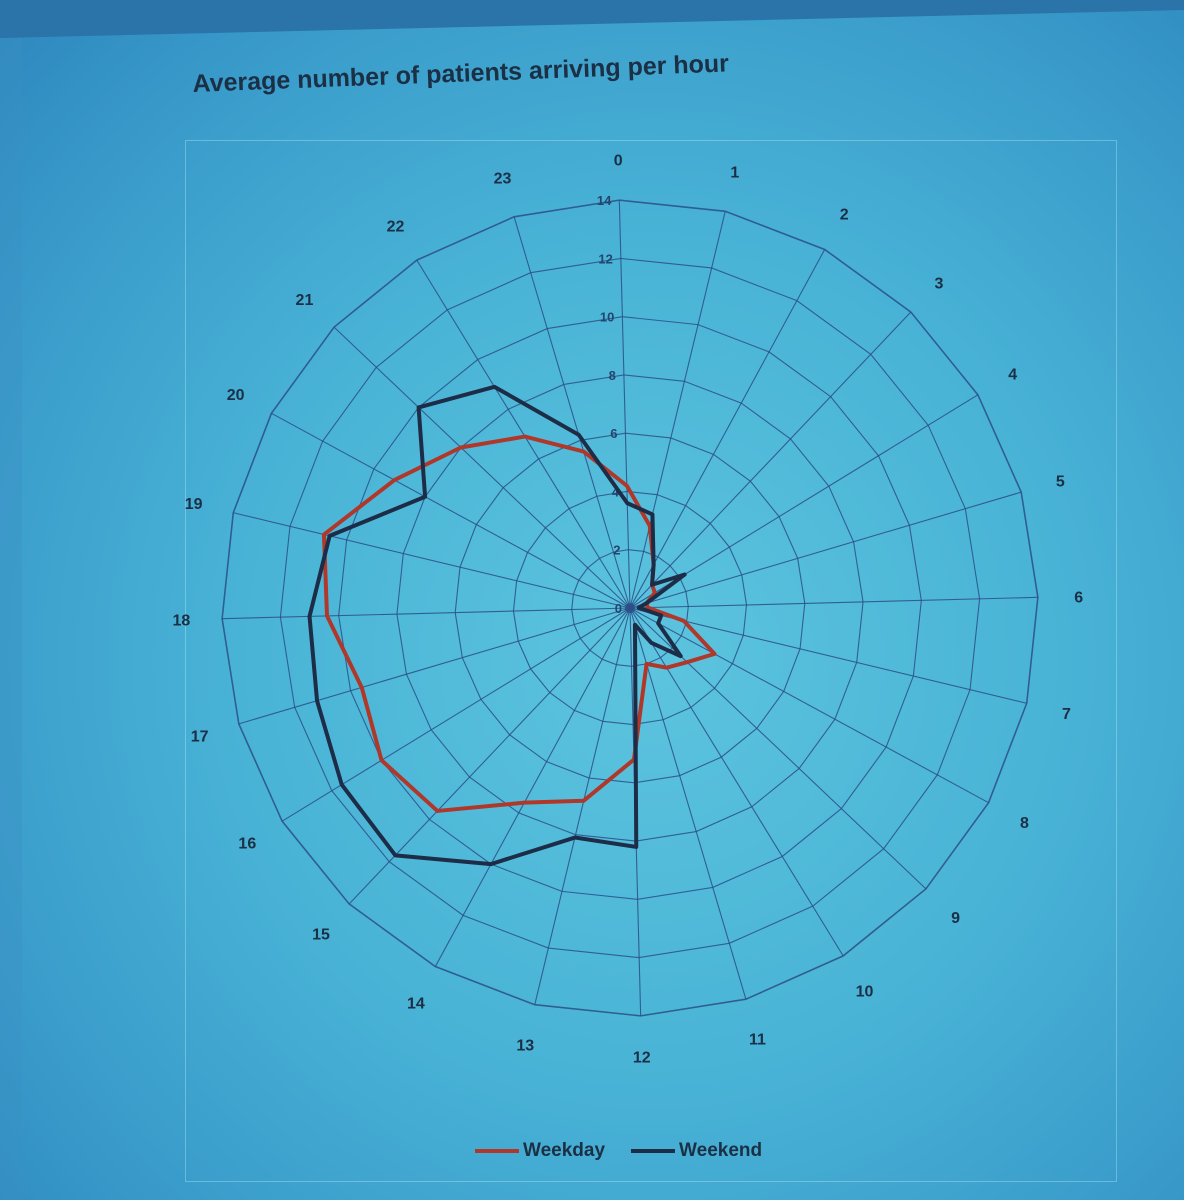 Image resolution: width=1184 pixels, height=1200 pixels. What do you see at coordinates (757, 1039) in the screenshot?
I see `hour-label: 11` at bounding box center [757, 1039].